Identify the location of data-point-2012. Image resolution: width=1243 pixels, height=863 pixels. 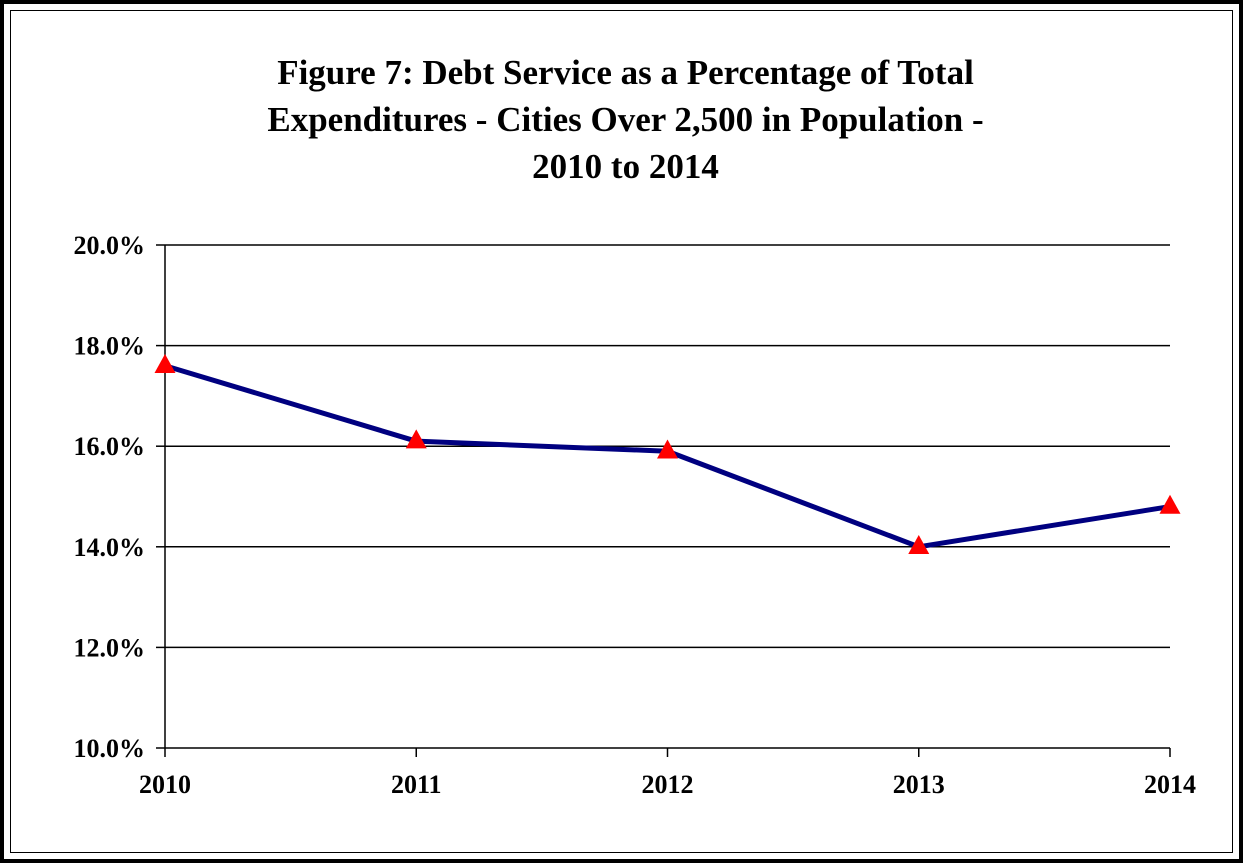
(667, 449).